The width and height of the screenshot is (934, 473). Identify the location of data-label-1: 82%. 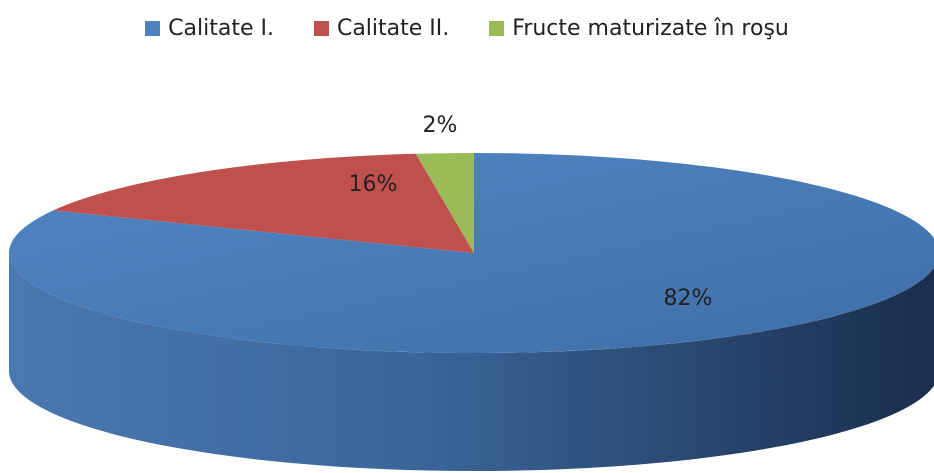
(688, 298).